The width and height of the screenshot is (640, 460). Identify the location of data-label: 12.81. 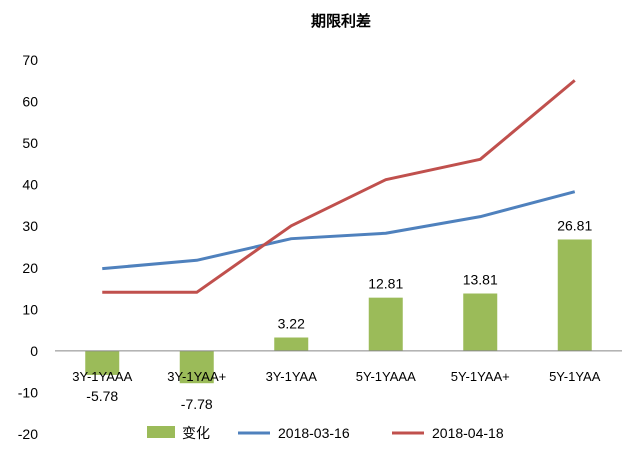
(385, 284).